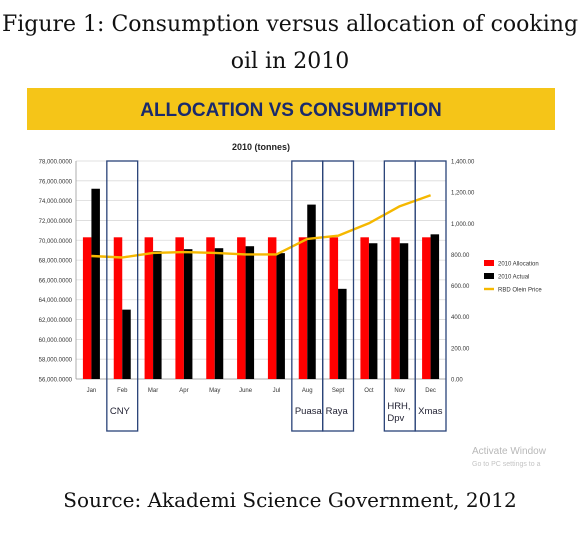 The width and height of the screenshot is (580, 533). What do you see at coordinates (460, 318) in the screenshot?
I see `y-right-tick-label: 400.00` at bounding box center [460, 318].